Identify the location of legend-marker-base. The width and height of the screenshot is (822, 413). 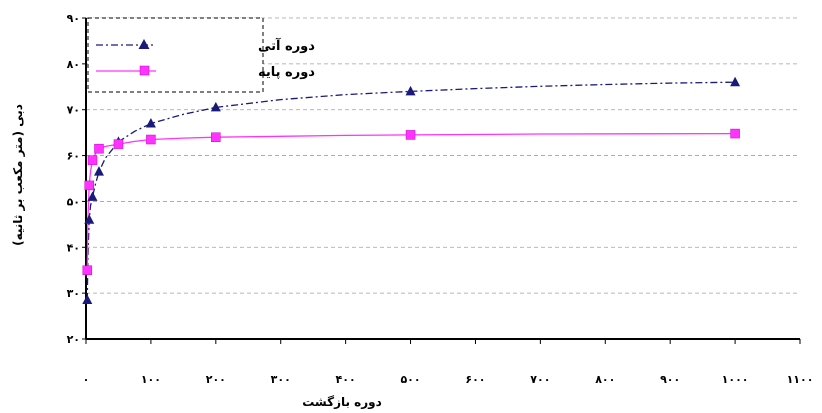
(144, 70).